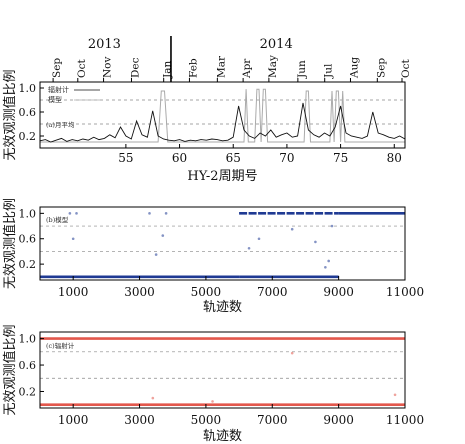 The width and height of the screenshot is (465, 444). I want to click on panel-b-series, so click(222, 245).